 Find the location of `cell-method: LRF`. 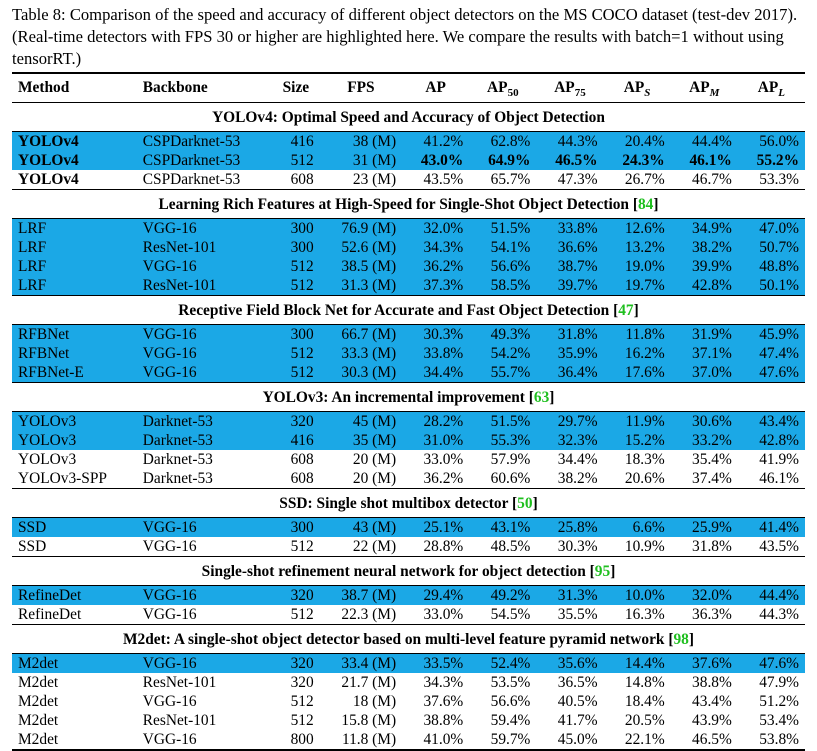

cell-method: LRF is located at coordinates (74, 228).